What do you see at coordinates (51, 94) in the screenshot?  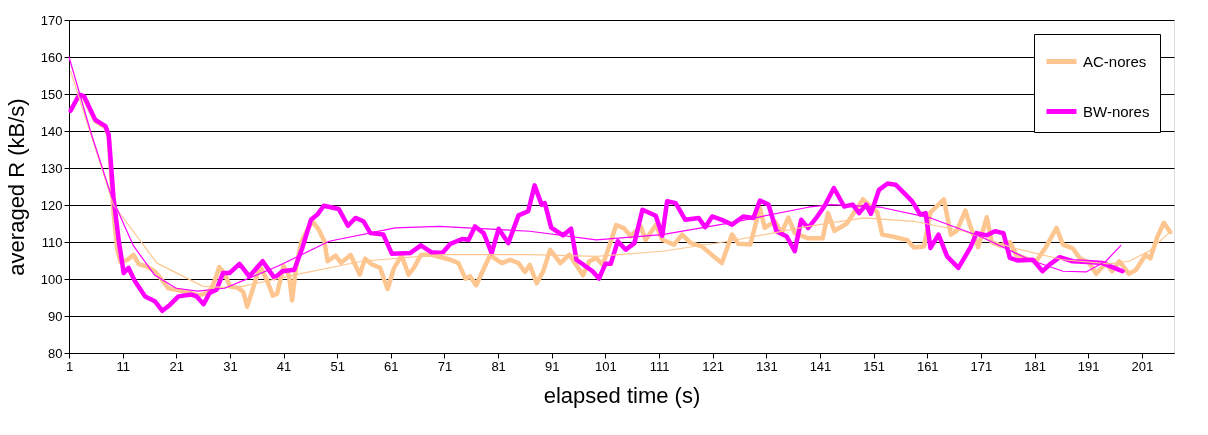 I see `y-tick-label: 150` at bounding box center [51, 94].